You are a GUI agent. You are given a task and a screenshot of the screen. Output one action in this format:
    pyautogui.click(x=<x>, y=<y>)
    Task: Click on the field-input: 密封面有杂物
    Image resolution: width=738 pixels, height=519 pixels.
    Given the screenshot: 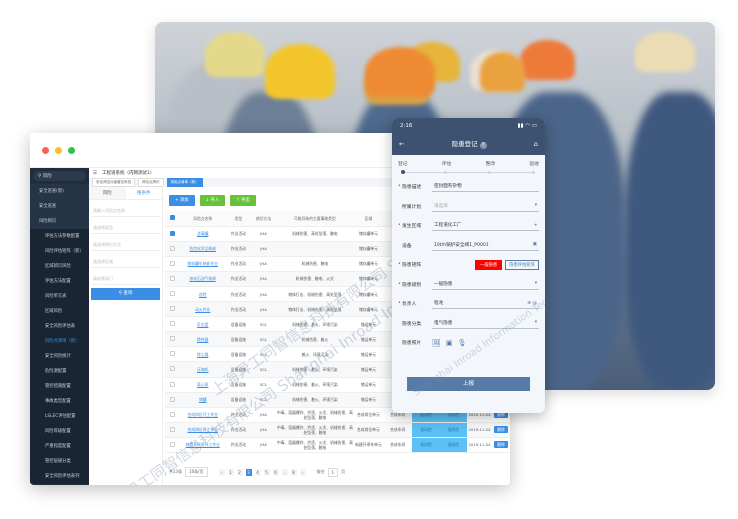 What is the action you would take?
    pyautogui.click(x=485, y=187)
    